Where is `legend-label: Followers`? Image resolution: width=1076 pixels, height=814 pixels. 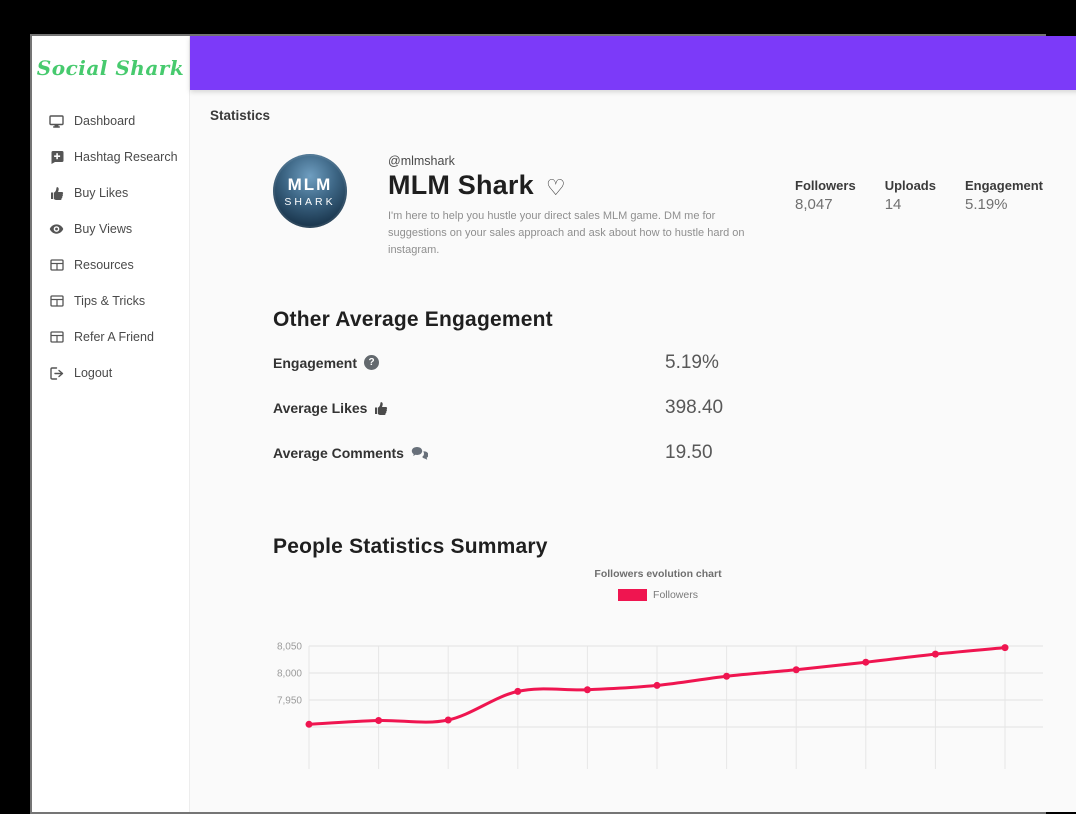
legend-label: Followers is located at coordinates (675, 595).